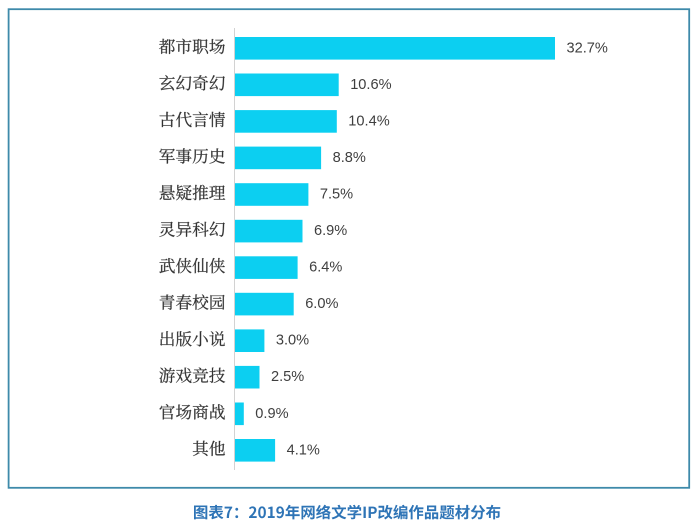 The width and height of the screenshot is (700, 529). Describe the element at coordinates (370, 85) in the screenshot. I see `svg-text: 10.6%` at that location.